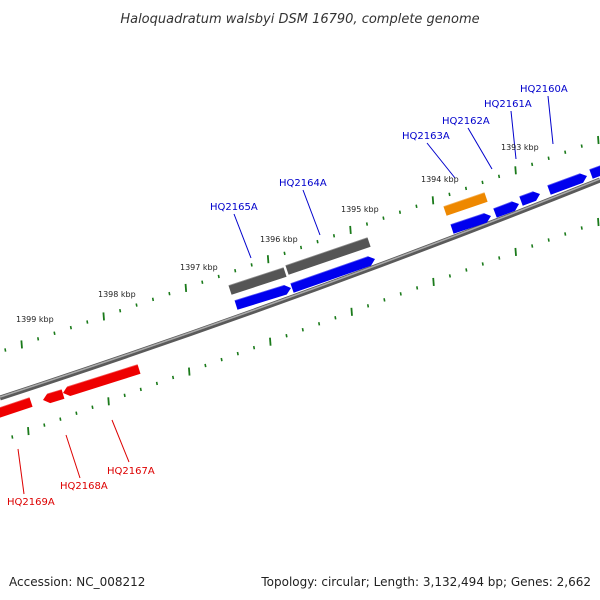  I want to click on gray-feature-1-body, so click(257, 281).